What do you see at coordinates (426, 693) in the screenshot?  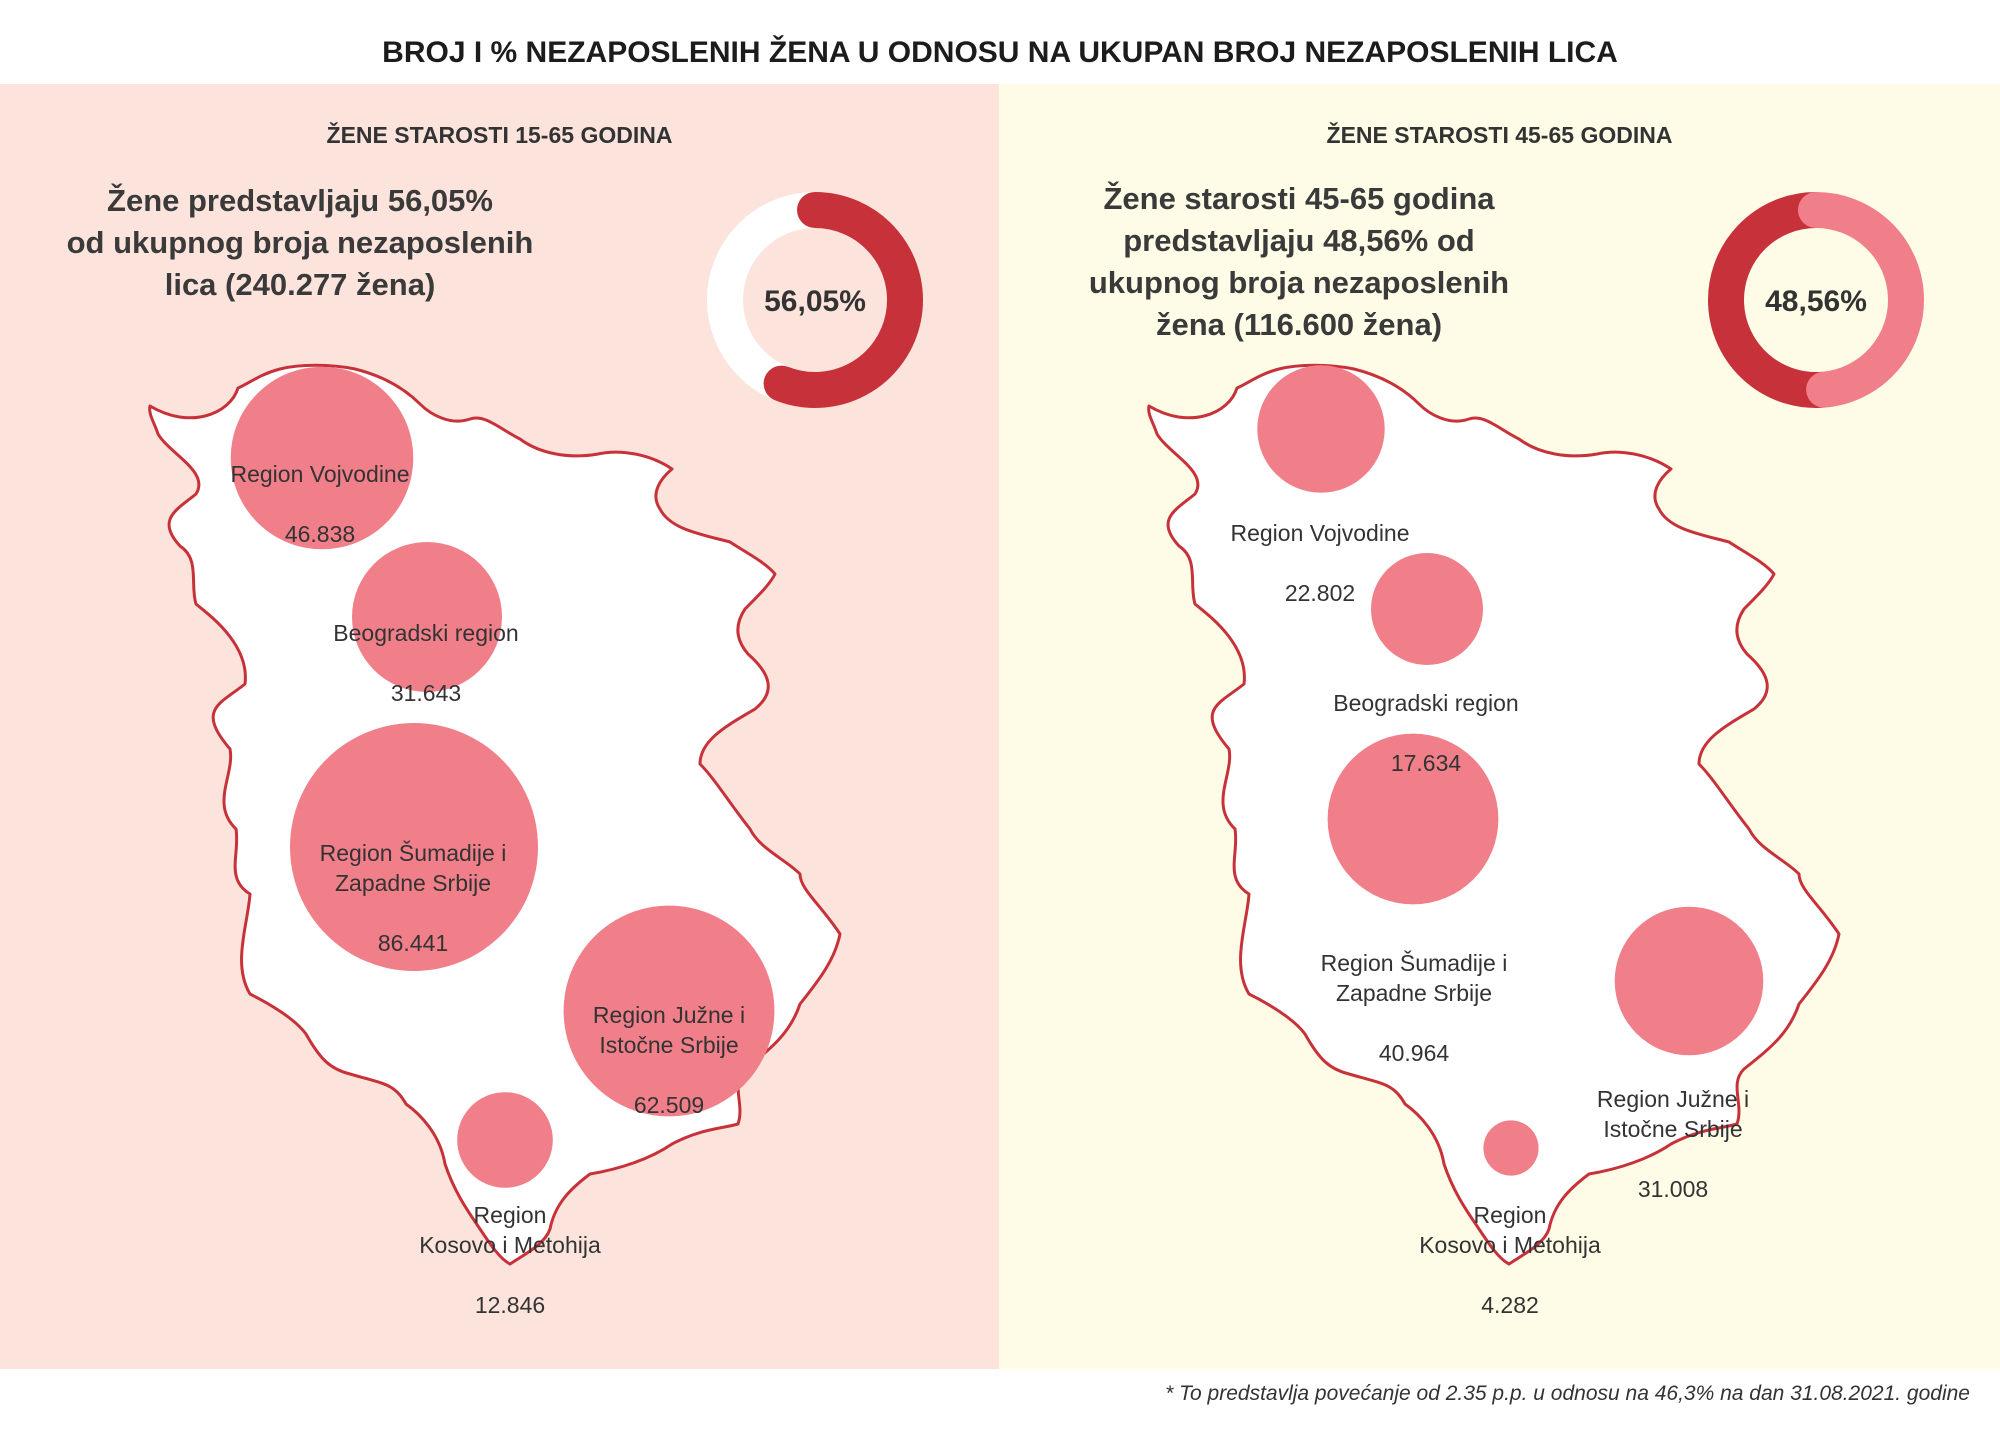 I see `region-value: 31.643` at bounding box center [426, 693].